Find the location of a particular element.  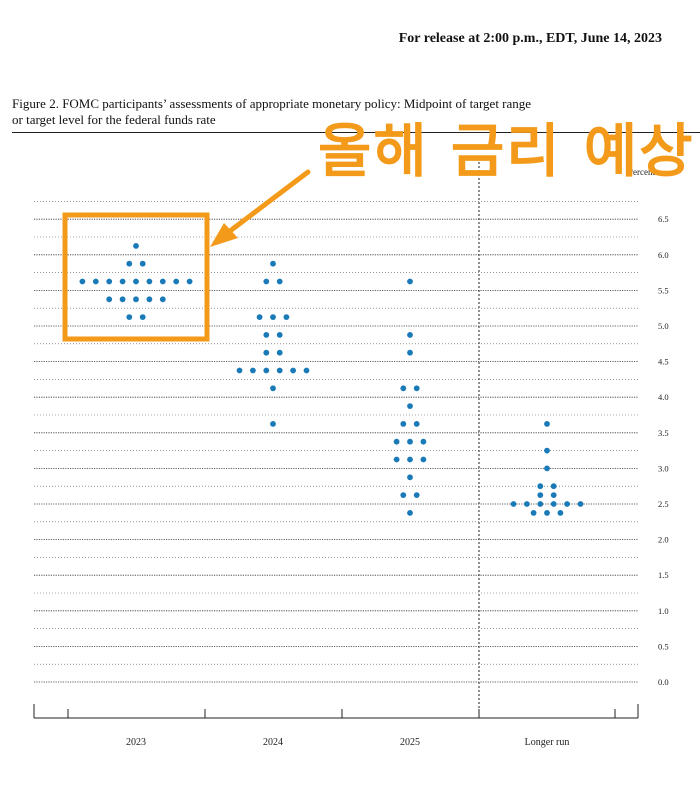

x-tick-label: Longer run is located at coordinates (547, 742).